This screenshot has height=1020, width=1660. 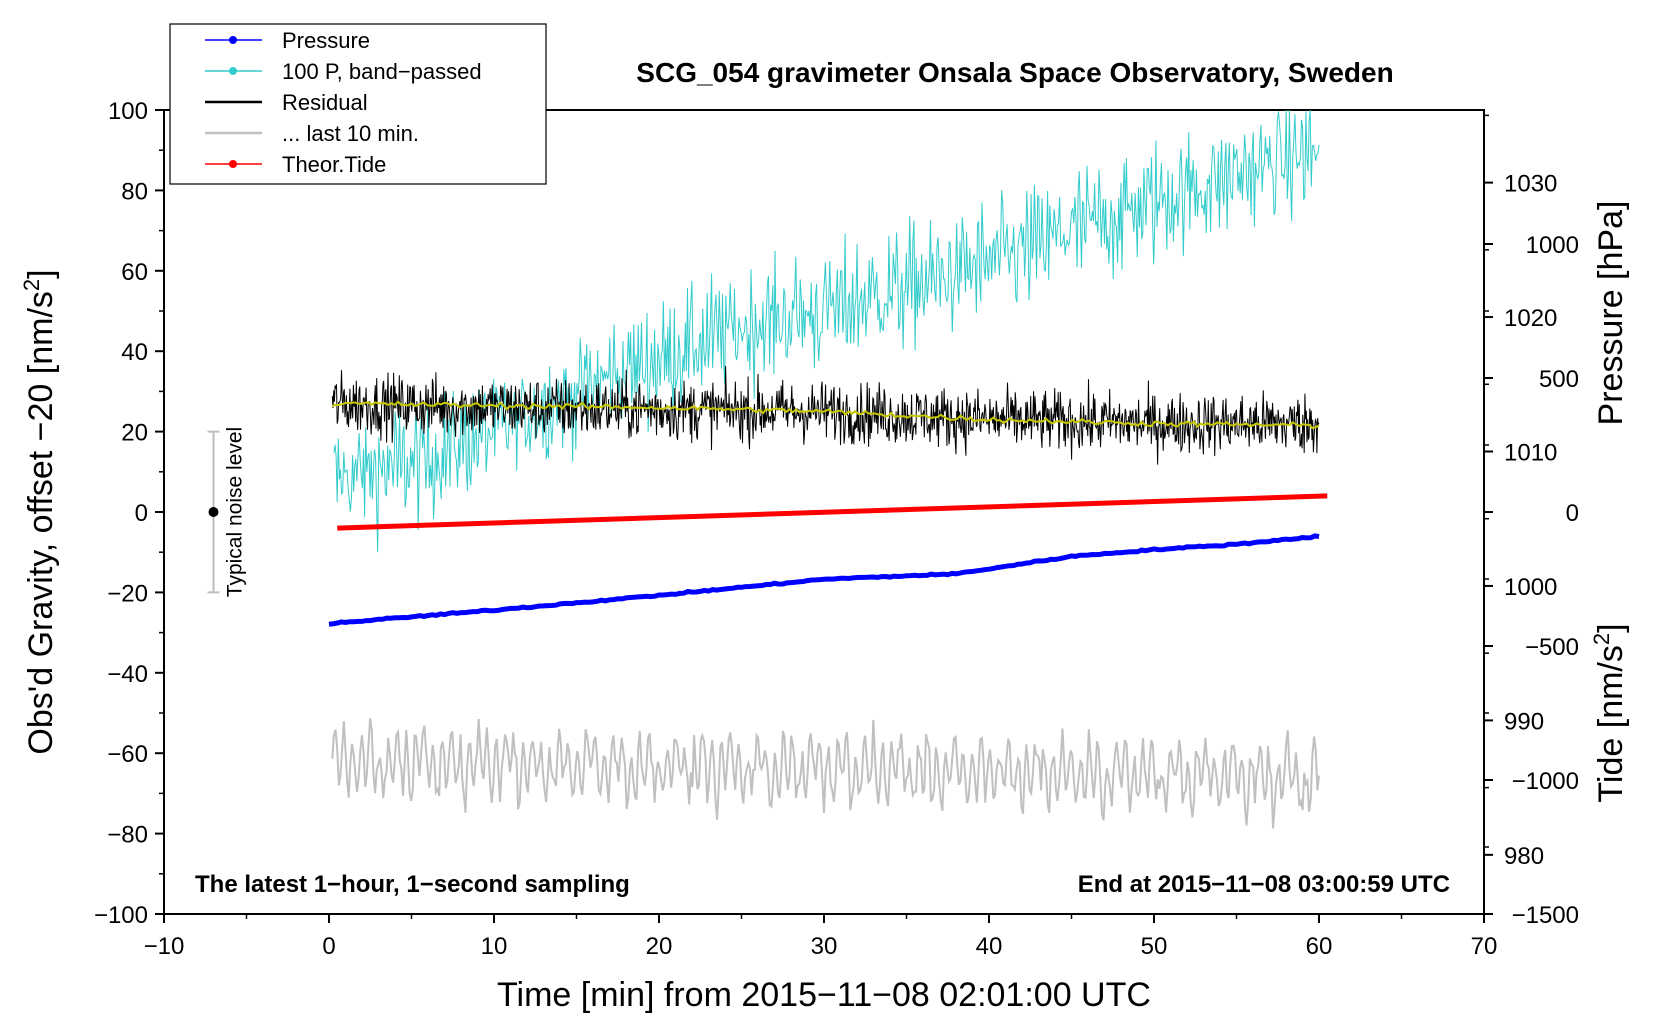 I want to click on series-residual-smoothed, so click(x=825, y=415).